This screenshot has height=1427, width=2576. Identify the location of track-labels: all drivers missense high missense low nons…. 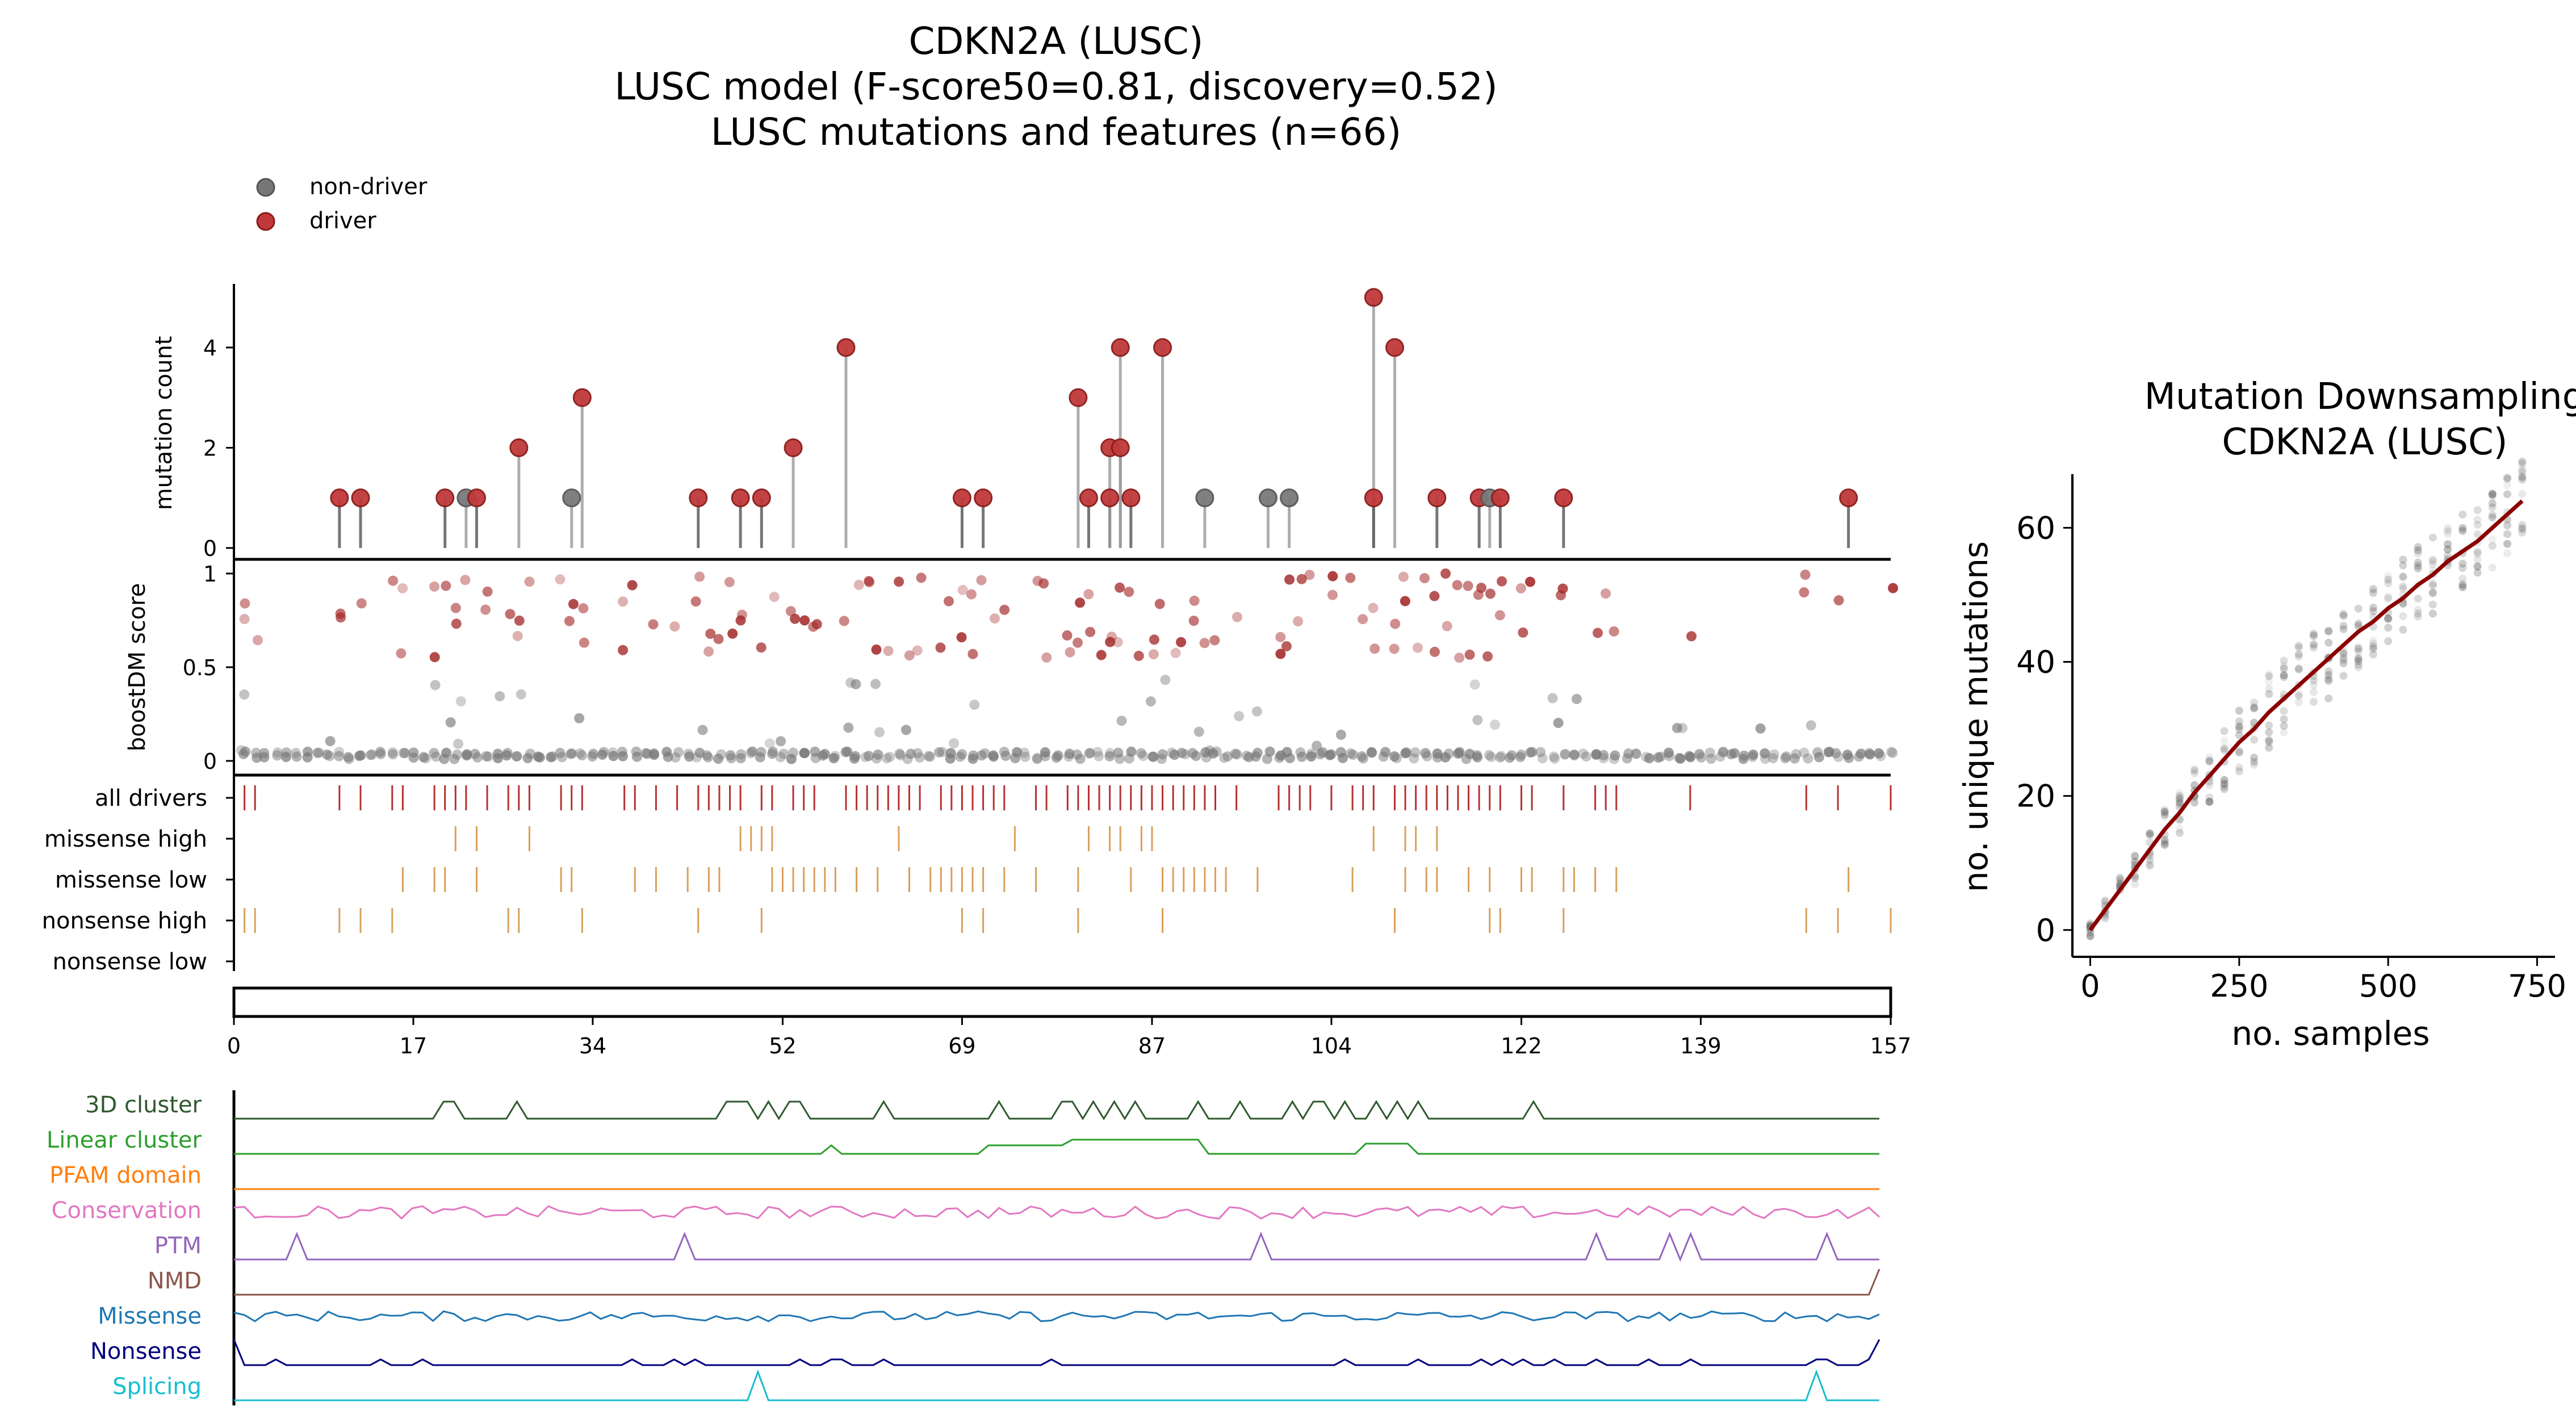
(138, 880).